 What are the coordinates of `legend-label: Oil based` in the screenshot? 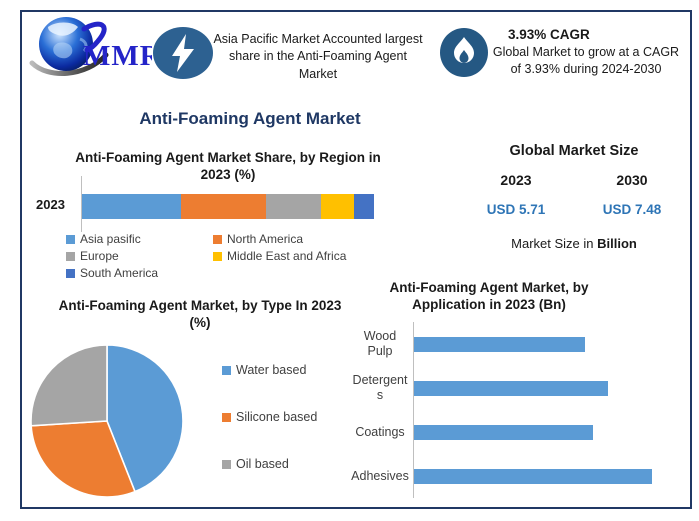 It's located at (262, 464).